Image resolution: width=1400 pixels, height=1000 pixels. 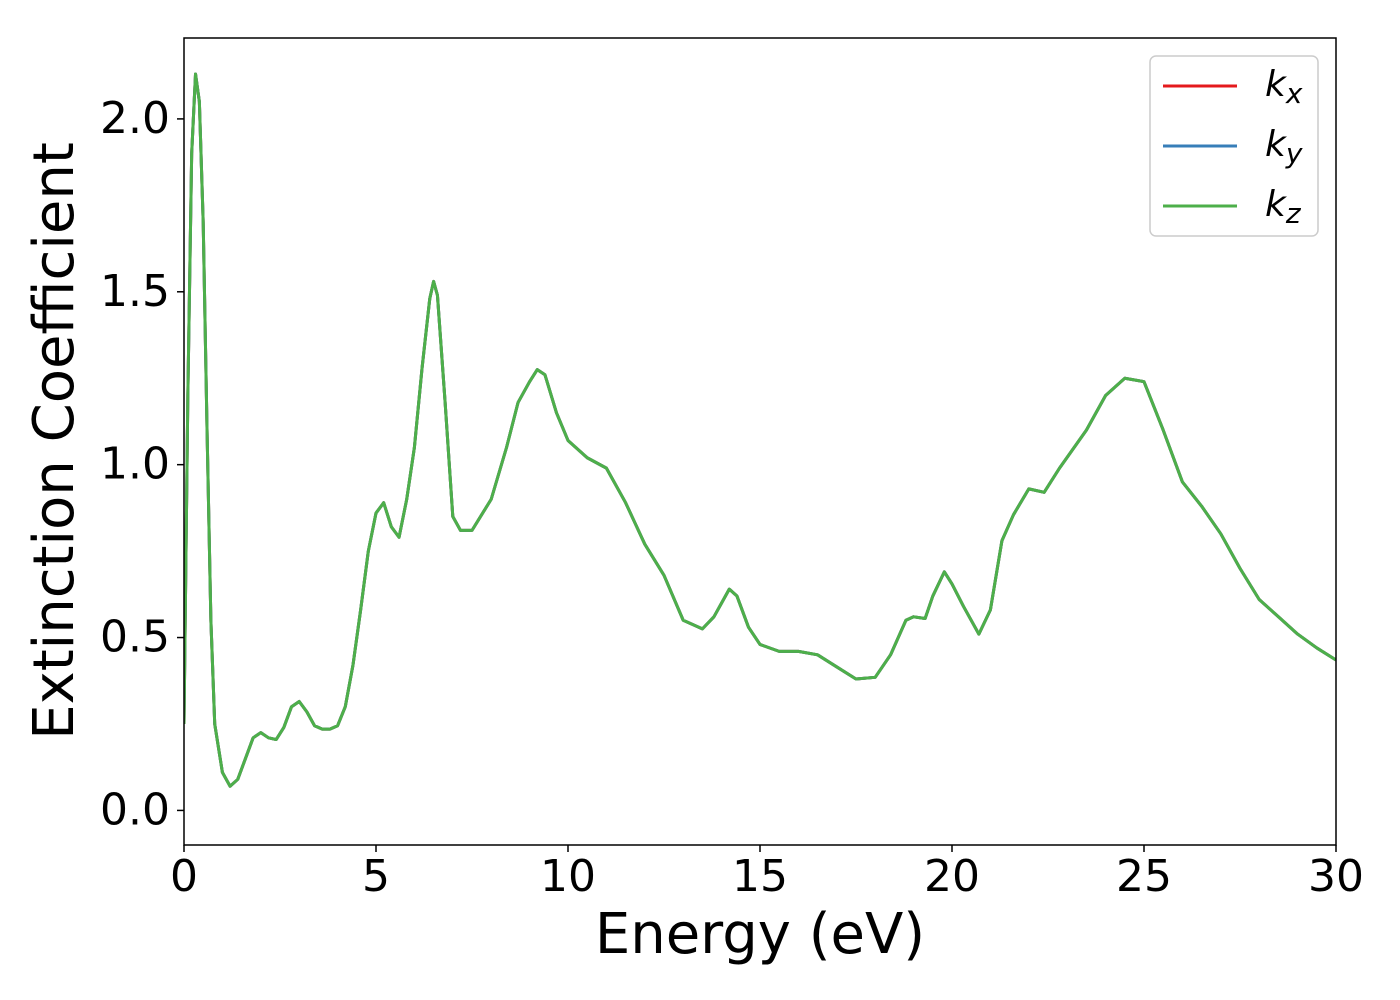 What do you see at coordinates (568, 876) in the screenshot?
I see `x-tick-label: 10` at bounding box center [568, 876].